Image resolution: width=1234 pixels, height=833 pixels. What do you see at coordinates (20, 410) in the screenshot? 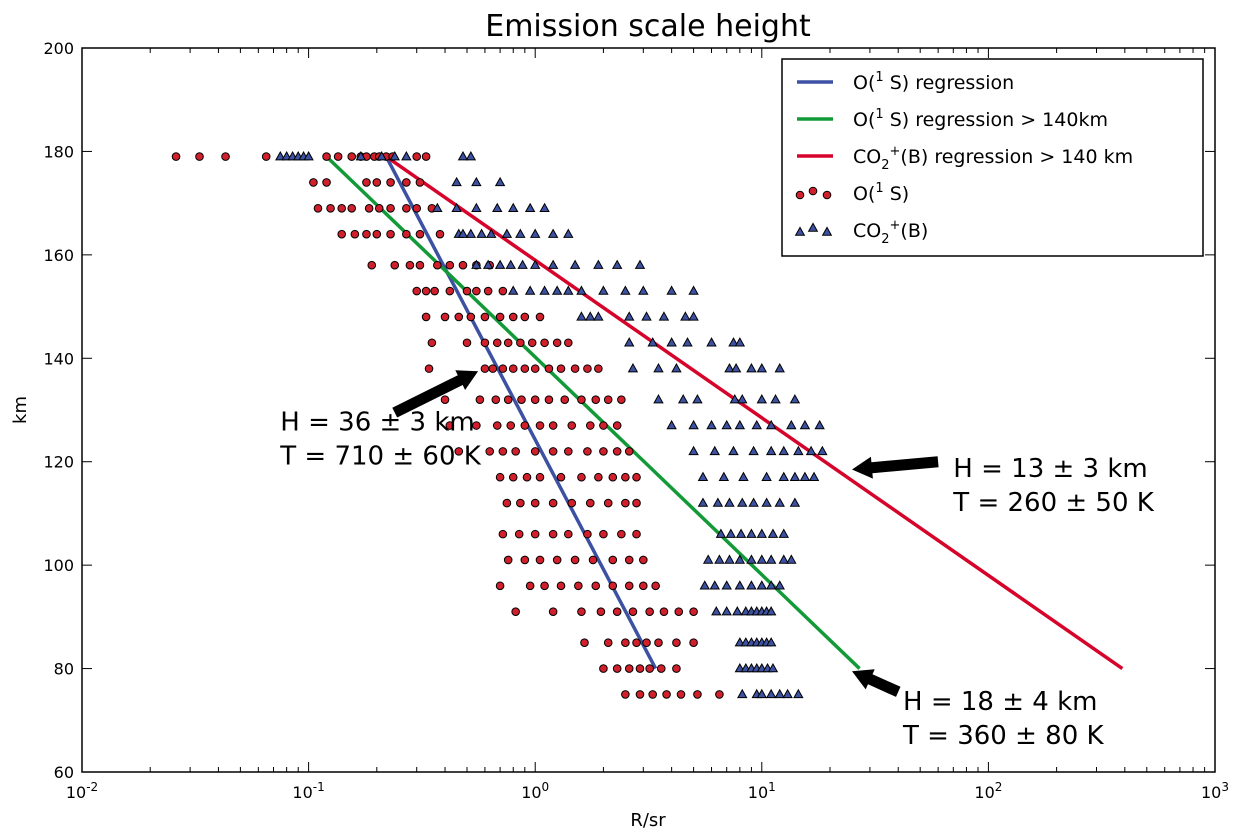
I see `y-axis-label: km` at bounding box center [20, 410].